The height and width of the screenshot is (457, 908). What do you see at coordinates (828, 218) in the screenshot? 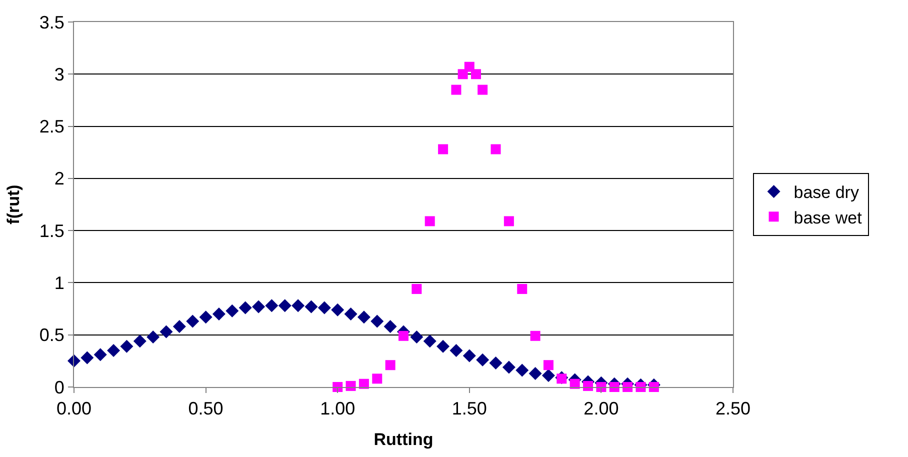
I see `legend-label: base wet` at bounding box center [828, 218].